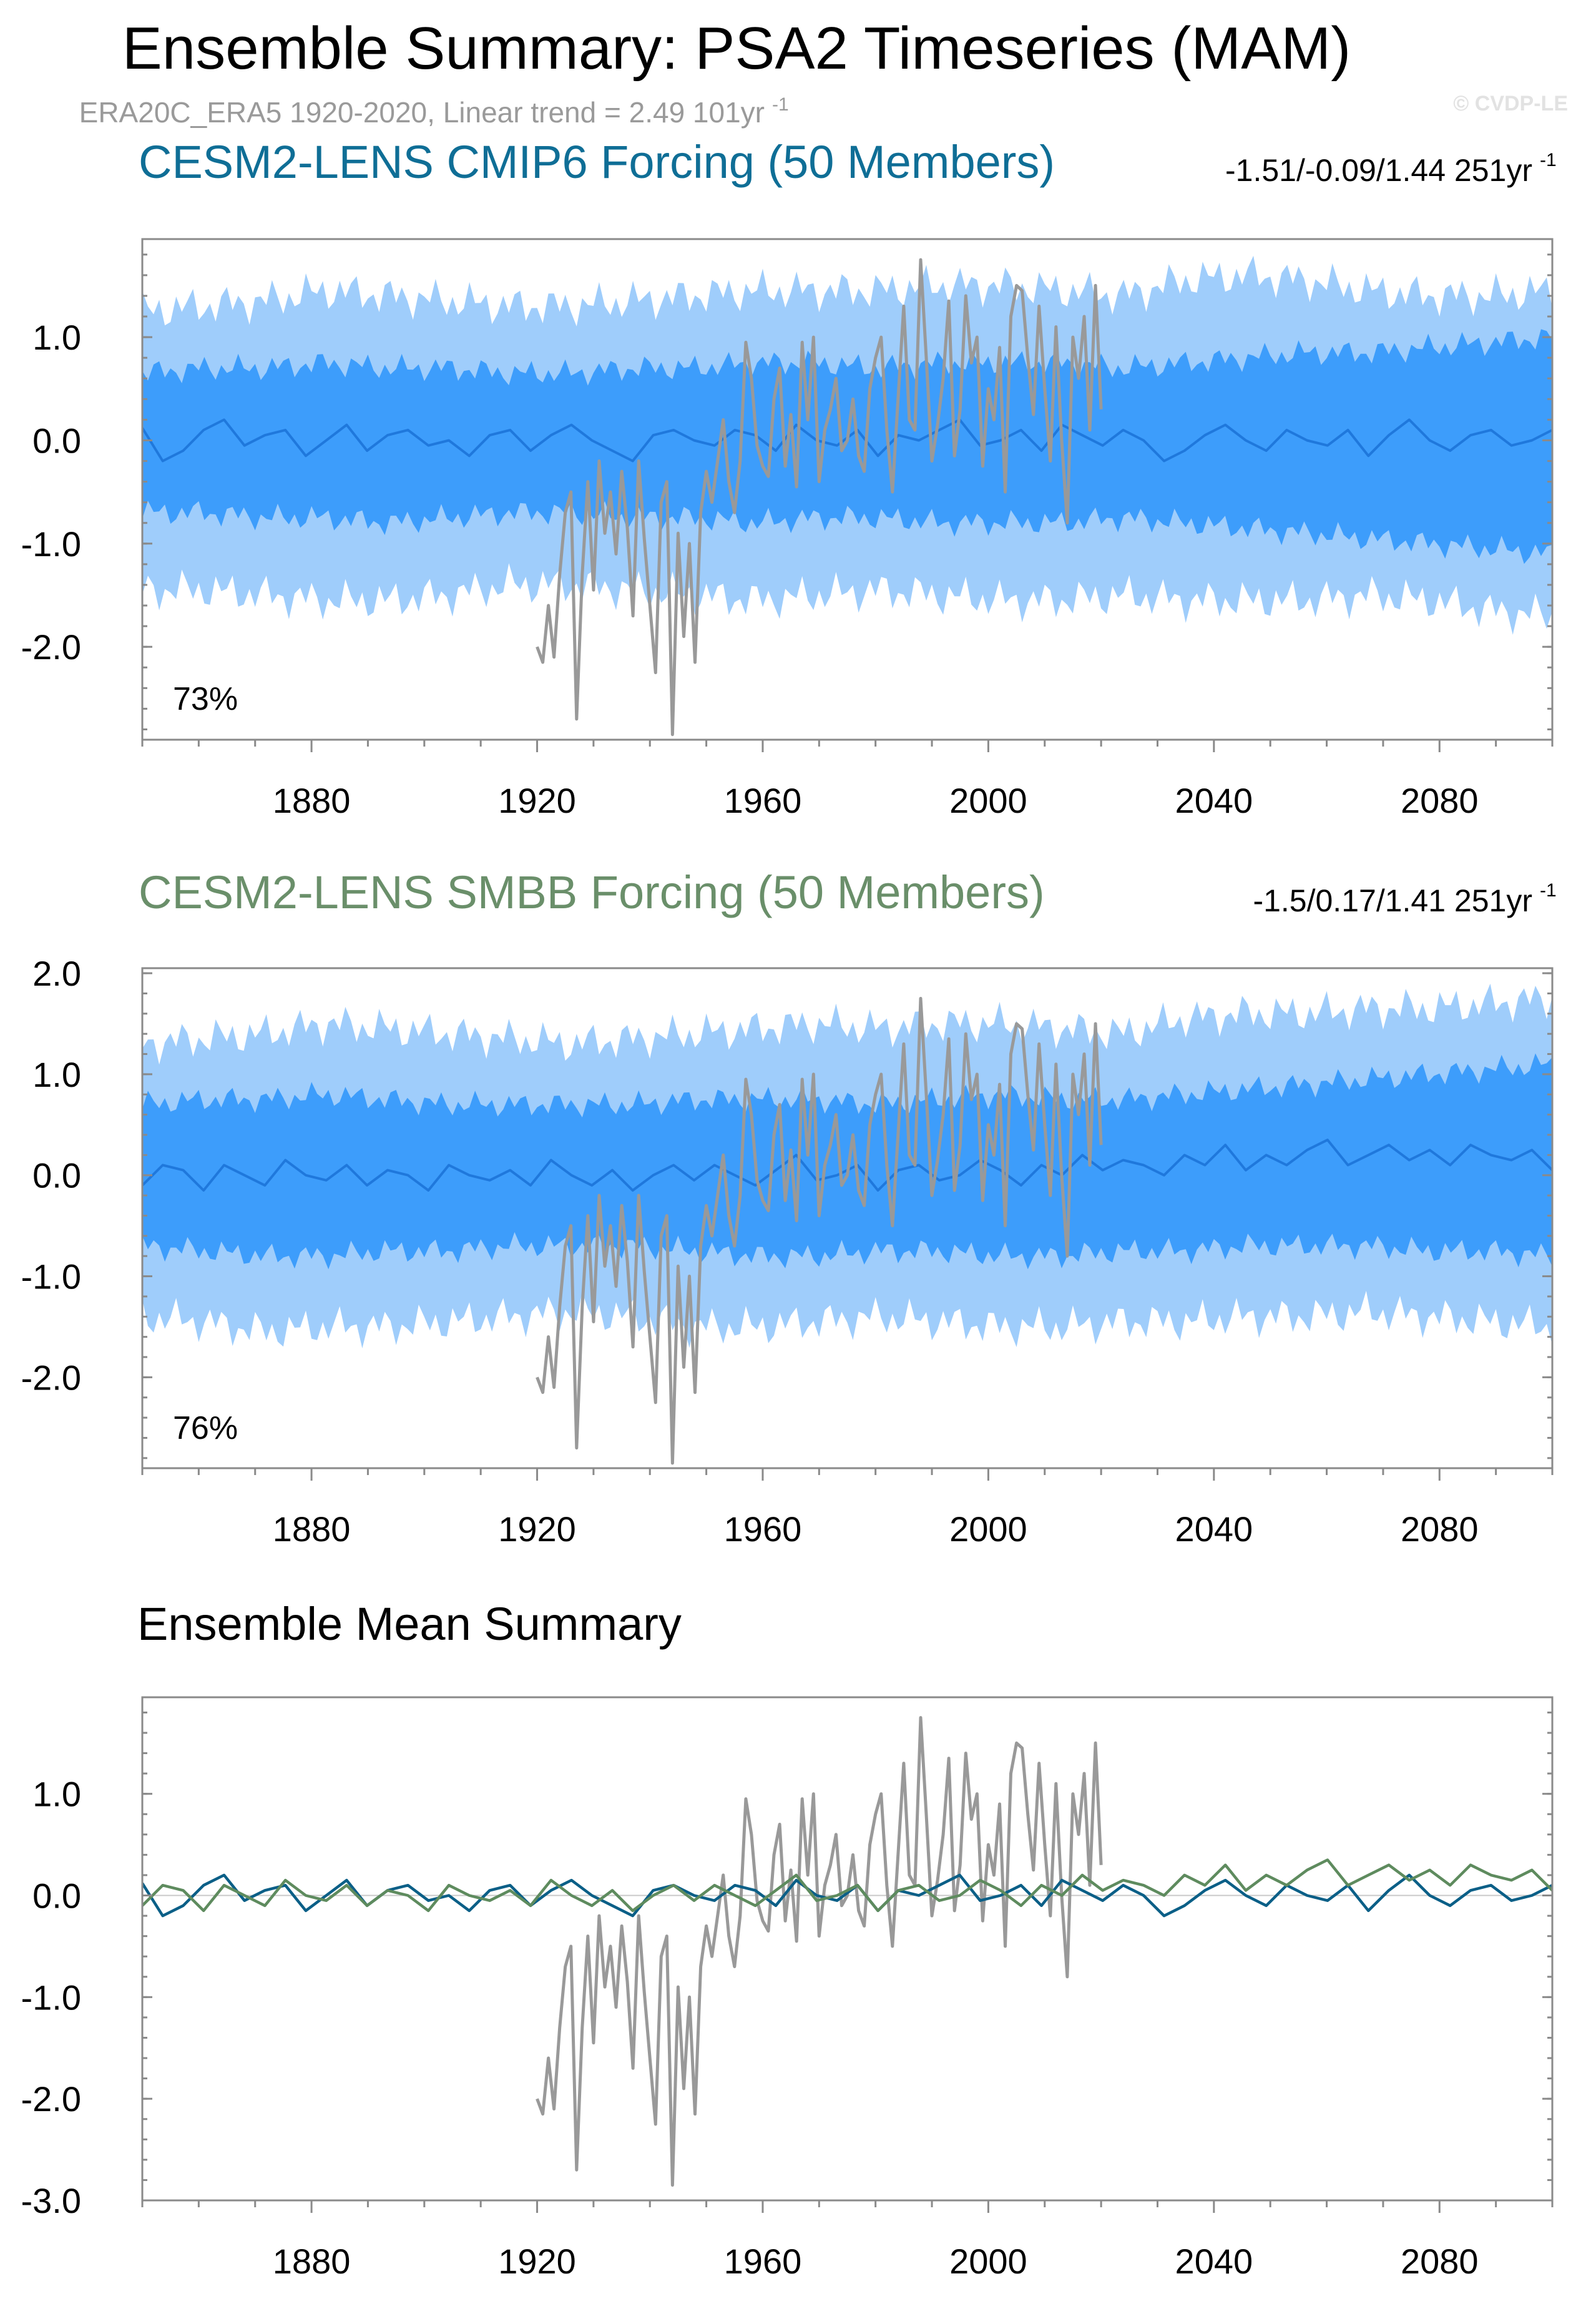 This screenshot has height=2314, width=1596. I want to click on line-era20c-era5-observations-smbb, so click(819, 1231).